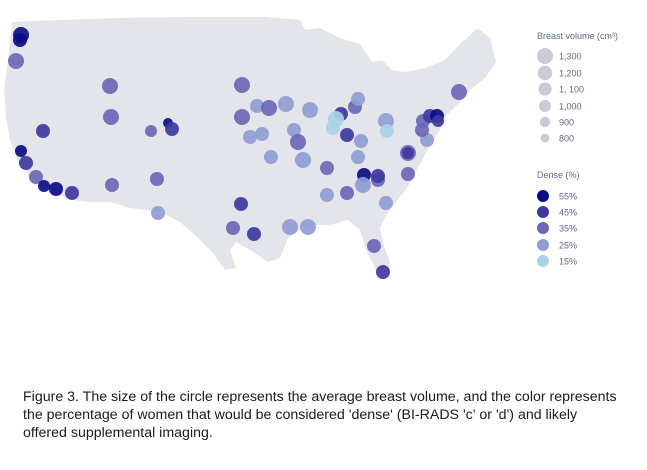 The height and width of the screenshot is (470, 647). What do you see at coordinates (566, 139) in the screenshot?
I see `size-legend-label: 800` at bounding box center [566, 139].